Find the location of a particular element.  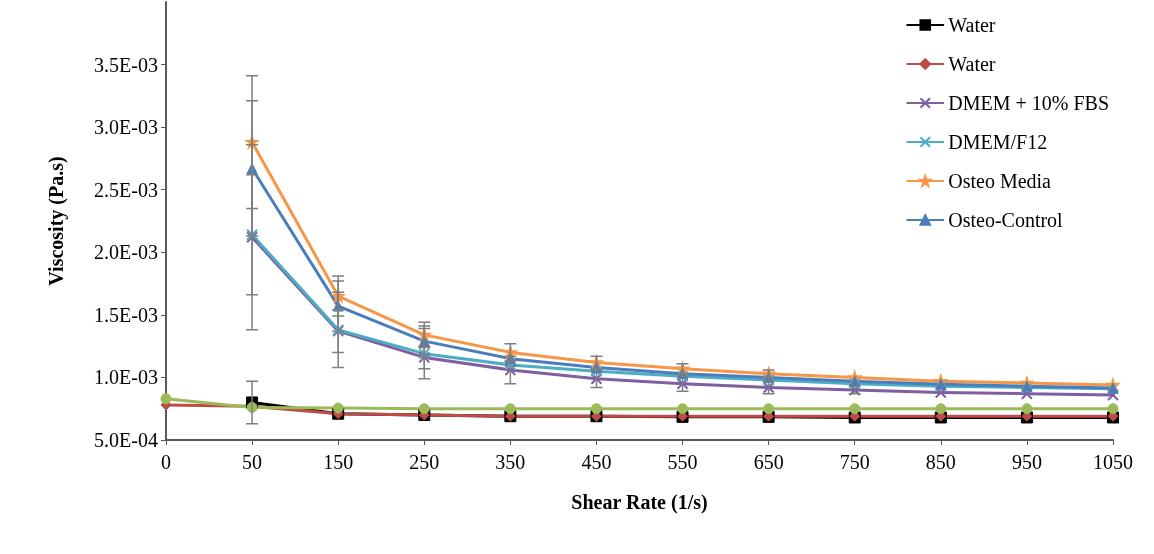

x-tick-label: 850 is located at coordinates (940, 462).